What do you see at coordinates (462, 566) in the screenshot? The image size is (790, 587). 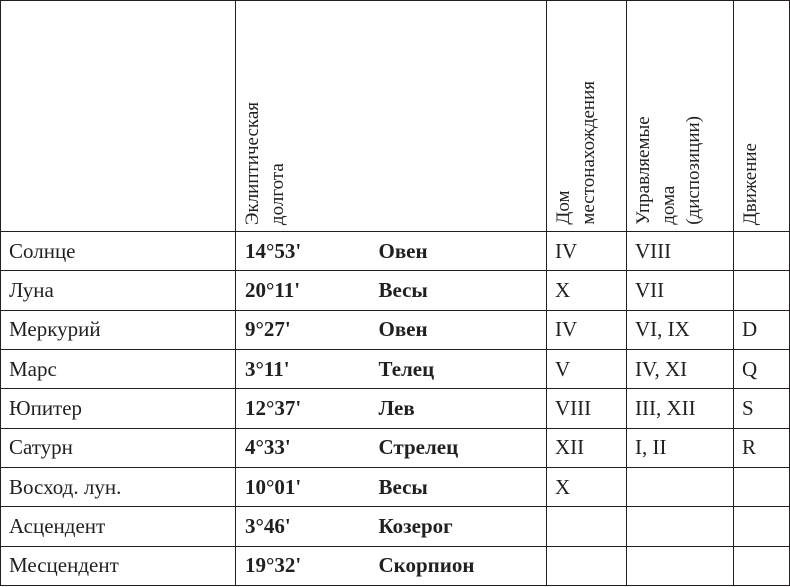 I see `zodiac-sign-cell: Скорпион` at bounding box center [462, 566].